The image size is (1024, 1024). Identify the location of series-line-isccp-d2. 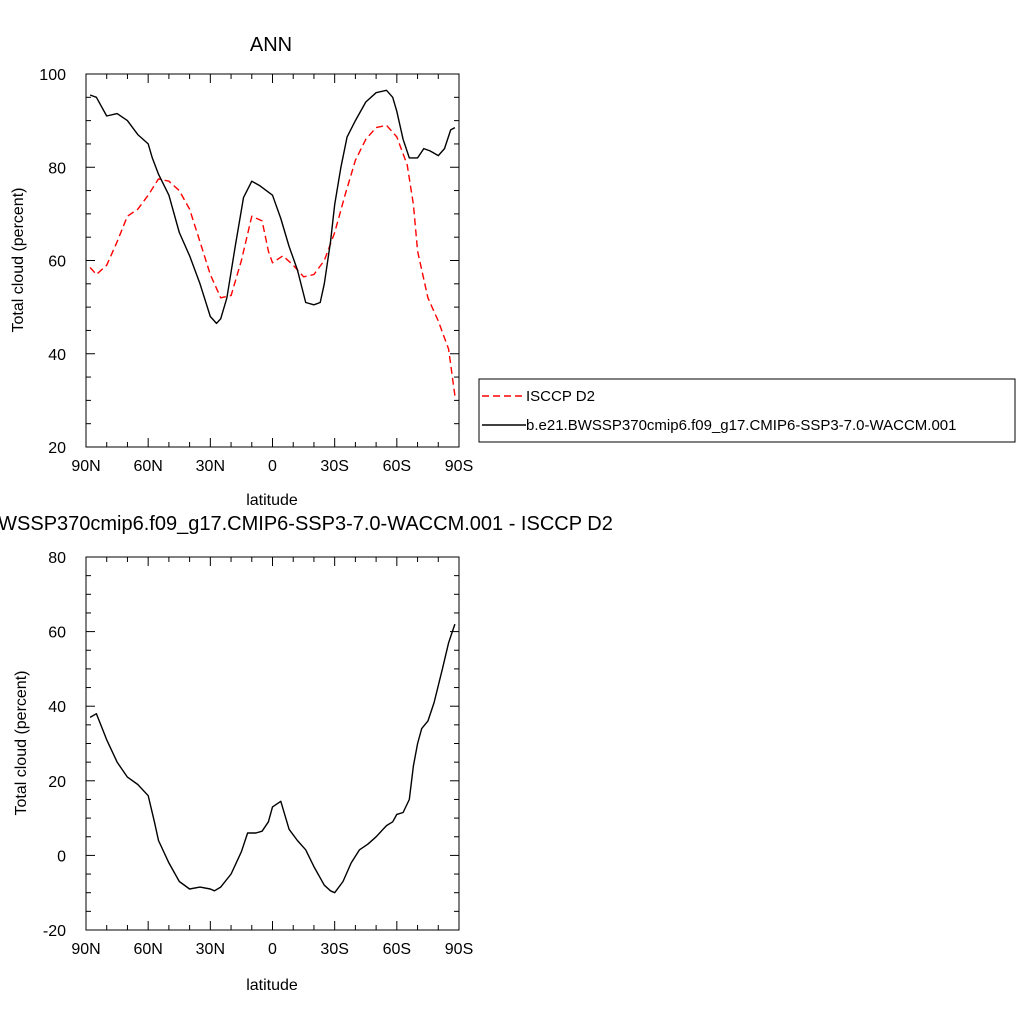
(272, 260).